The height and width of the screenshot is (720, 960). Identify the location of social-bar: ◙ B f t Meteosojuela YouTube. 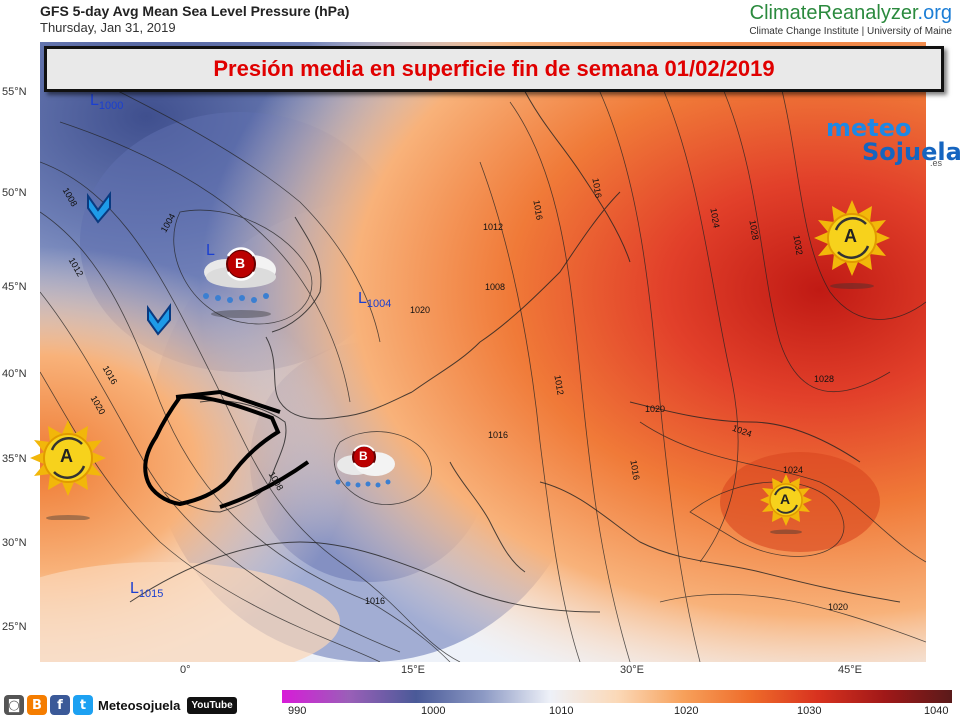
(120, 705).